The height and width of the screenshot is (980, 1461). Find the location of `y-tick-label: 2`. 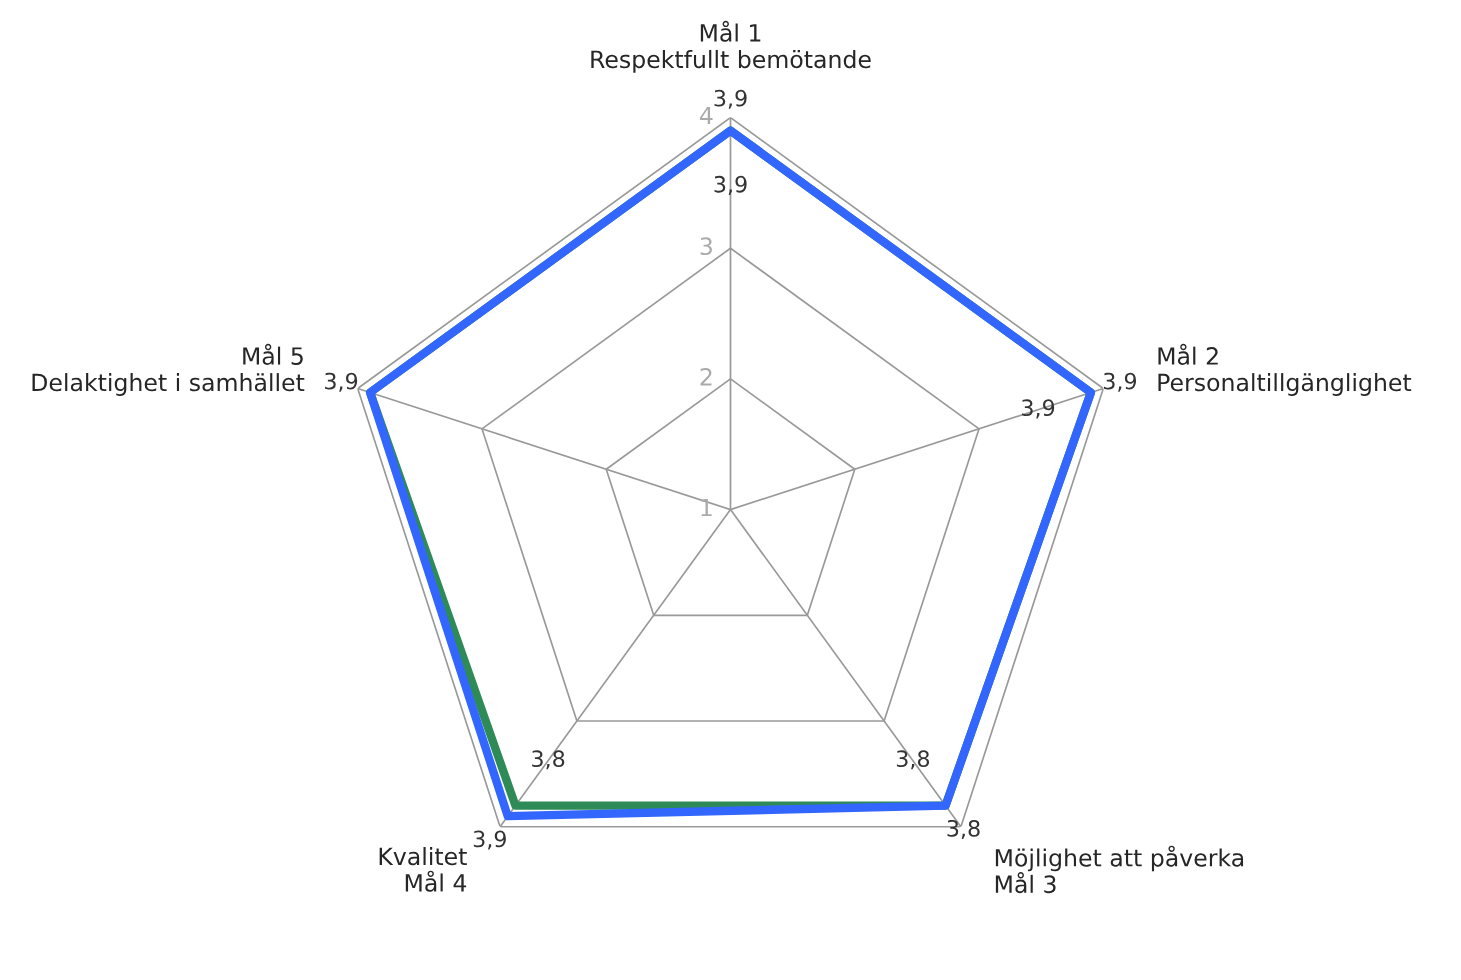

y-tick-label: 2 is located at coordinates (706, 376).